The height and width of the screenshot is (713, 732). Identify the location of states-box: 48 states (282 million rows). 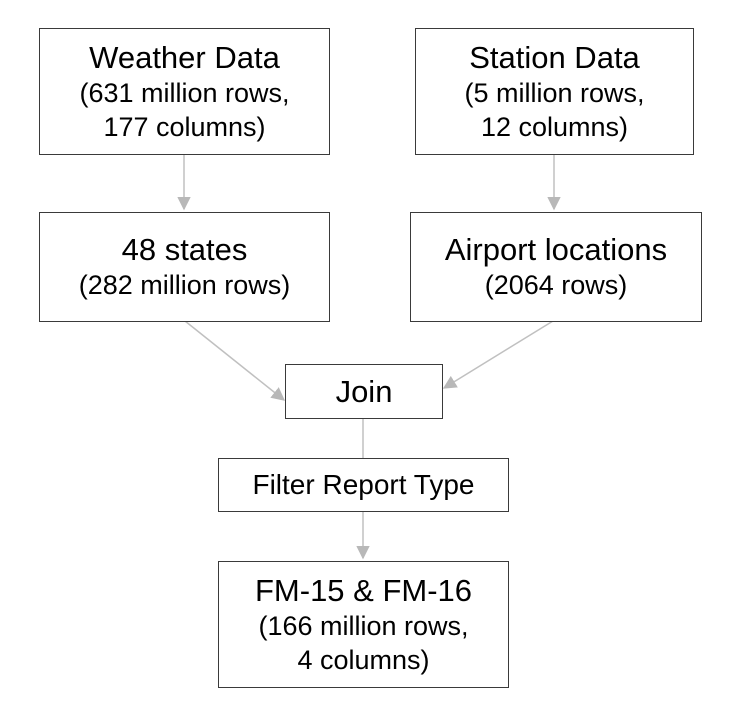
(184, 267).